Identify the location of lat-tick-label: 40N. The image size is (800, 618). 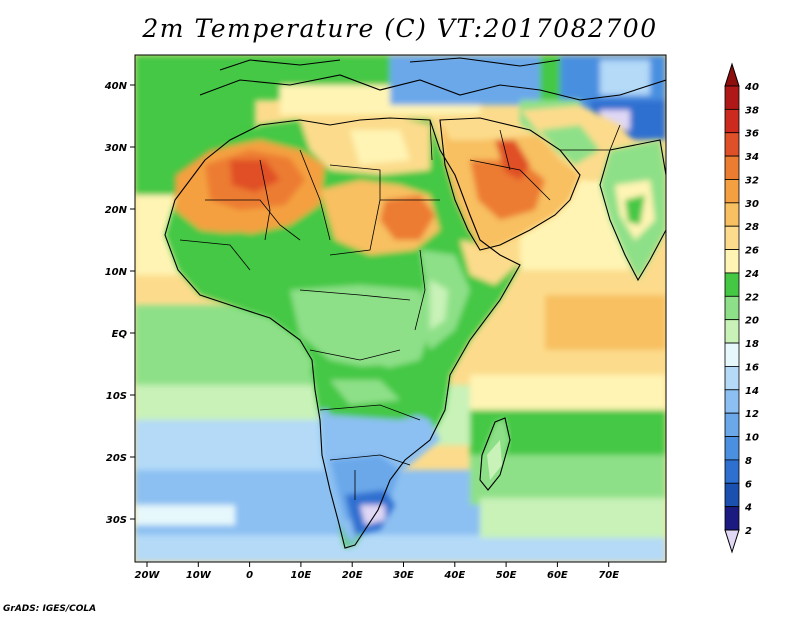
(116, 86).